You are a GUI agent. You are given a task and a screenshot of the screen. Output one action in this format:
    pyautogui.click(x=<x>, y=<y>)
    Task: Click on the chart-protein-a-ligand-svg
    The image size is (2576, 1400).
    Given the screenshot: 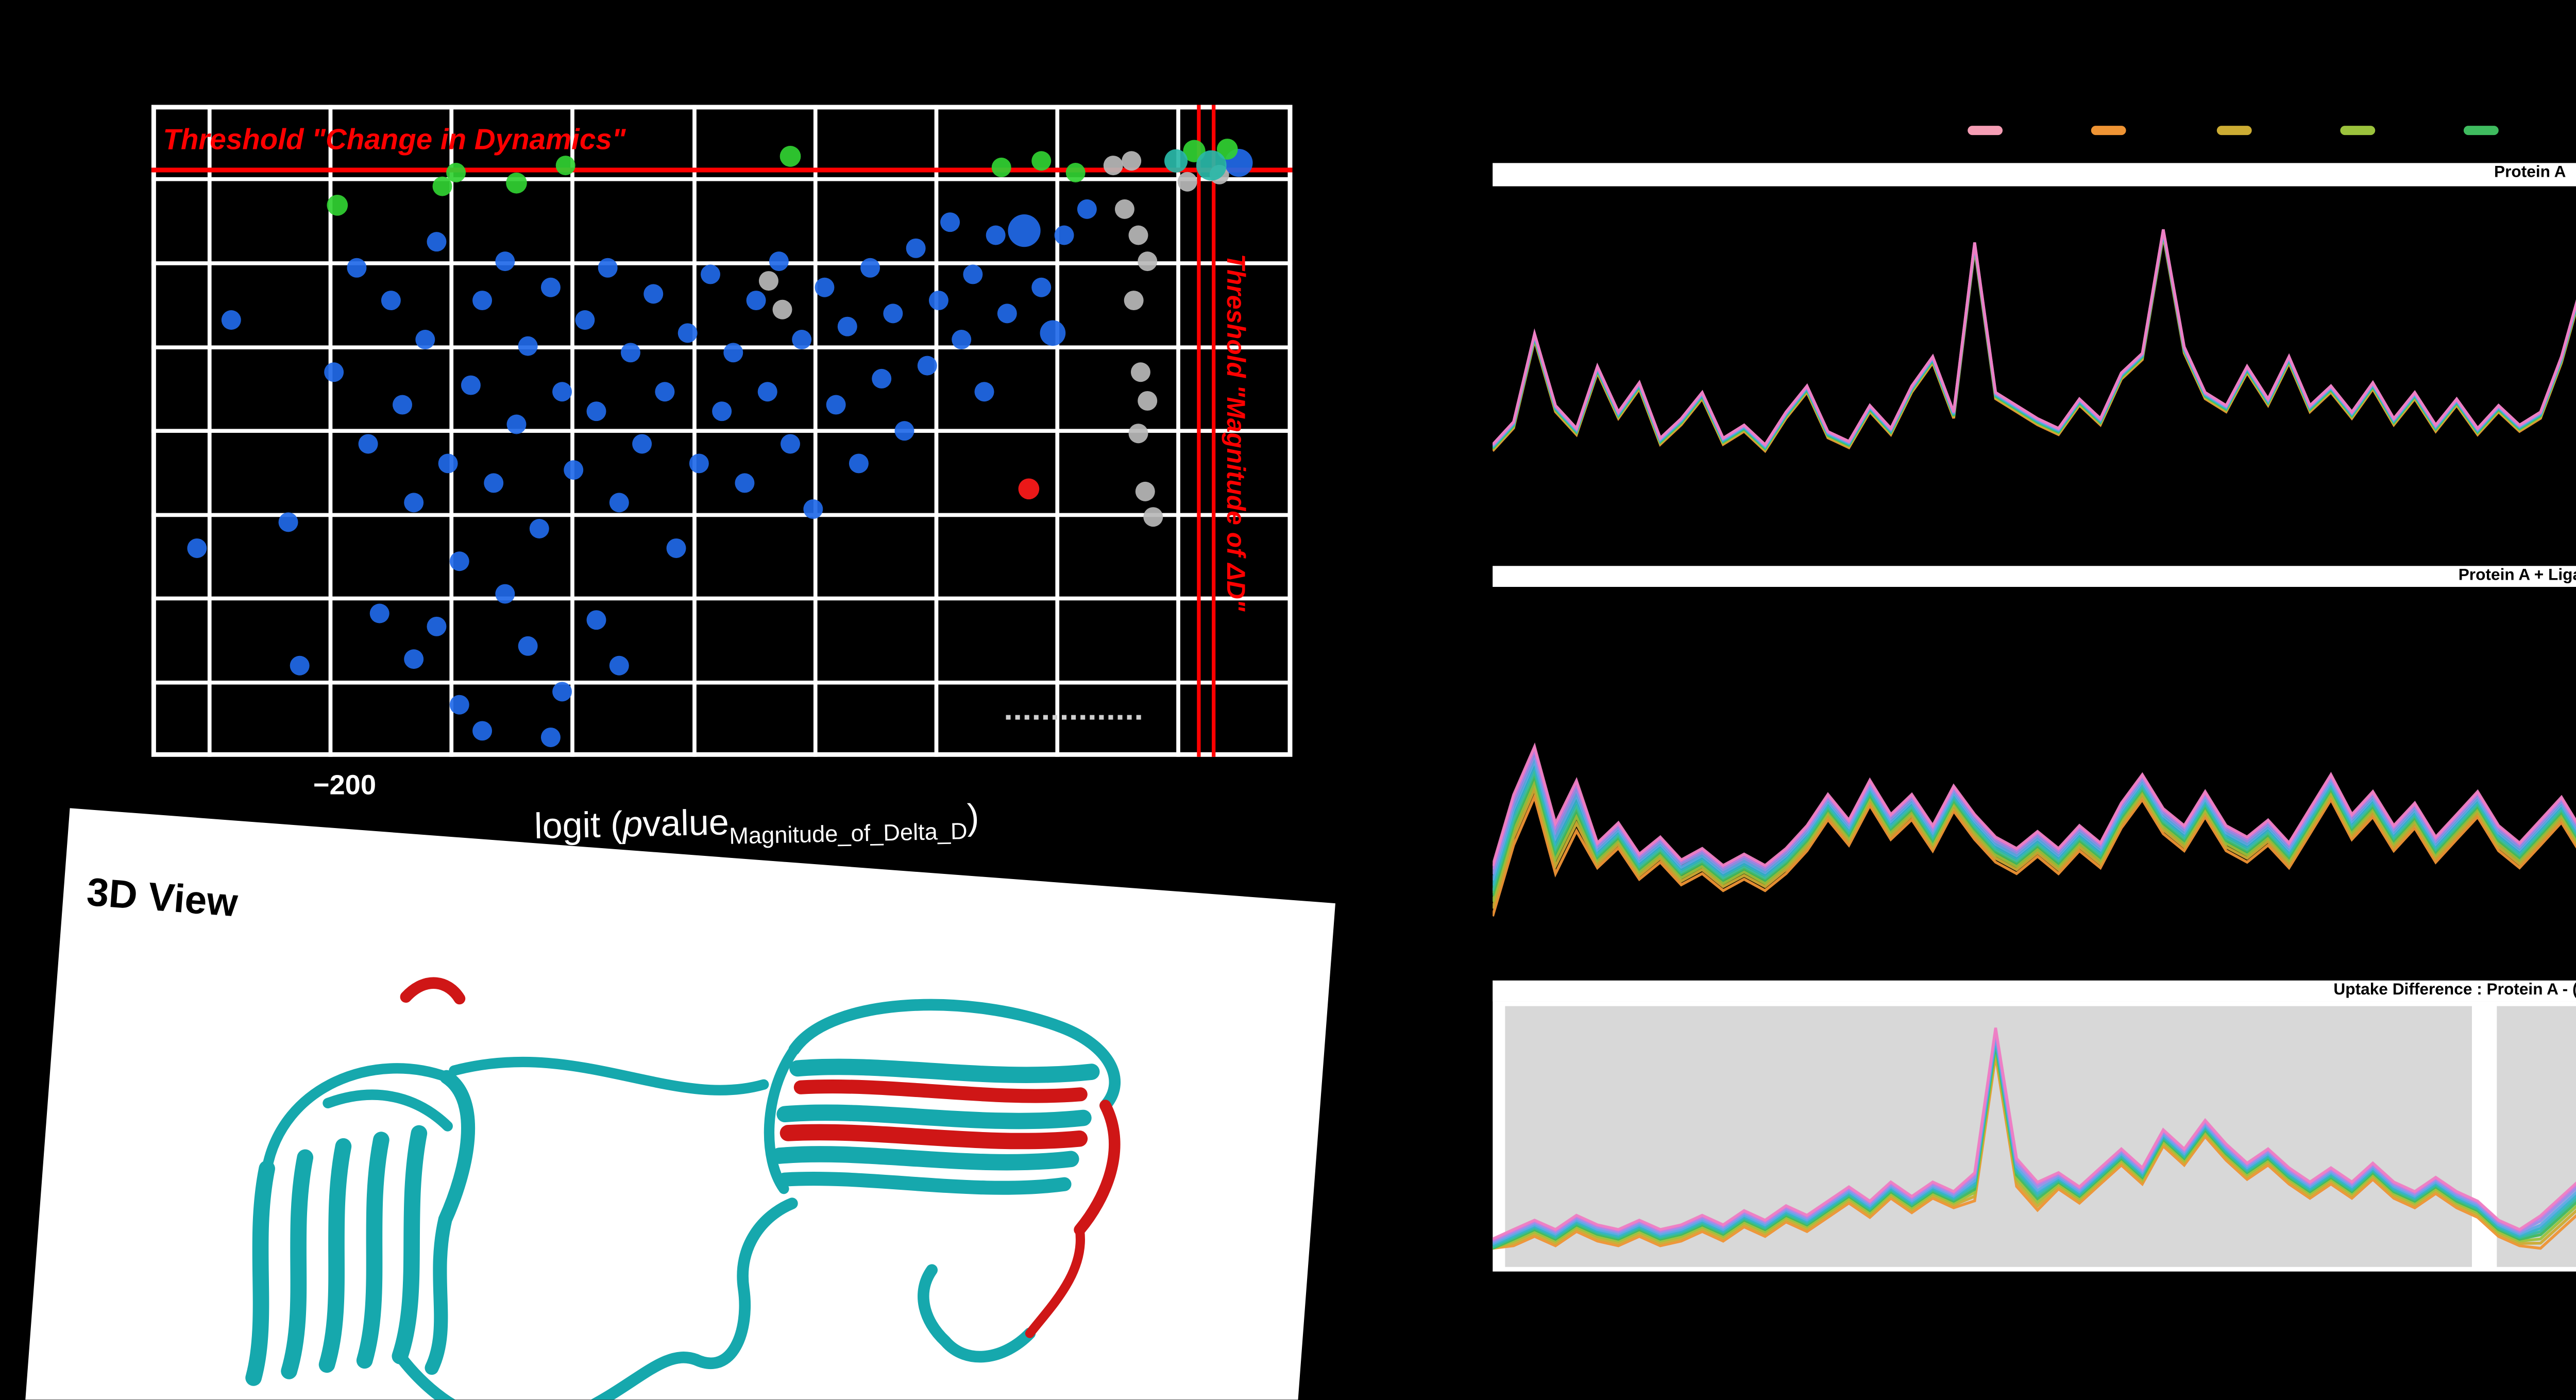 What is the action you would take?
    pyautogui.click(x=2034, y=775)
    